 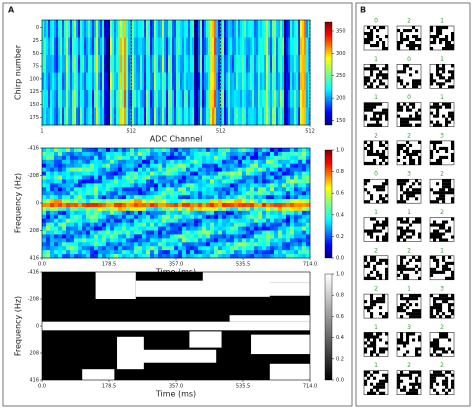 What do you see at coordinates (409, 135) in the screenshot?
I see `sample-label: 2` at bounding box center [409, 135].